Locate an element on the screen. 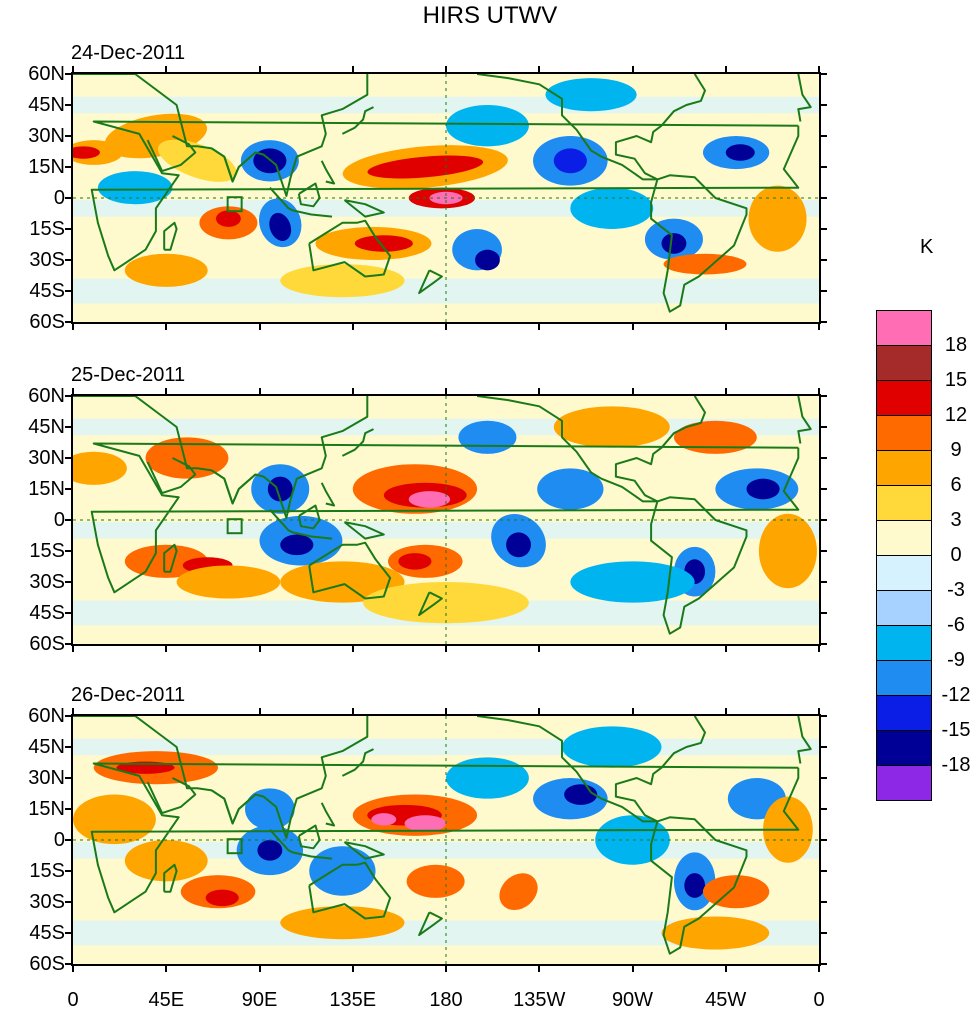  colorbar-level-label: 6 is located at coordinates (956, 485).